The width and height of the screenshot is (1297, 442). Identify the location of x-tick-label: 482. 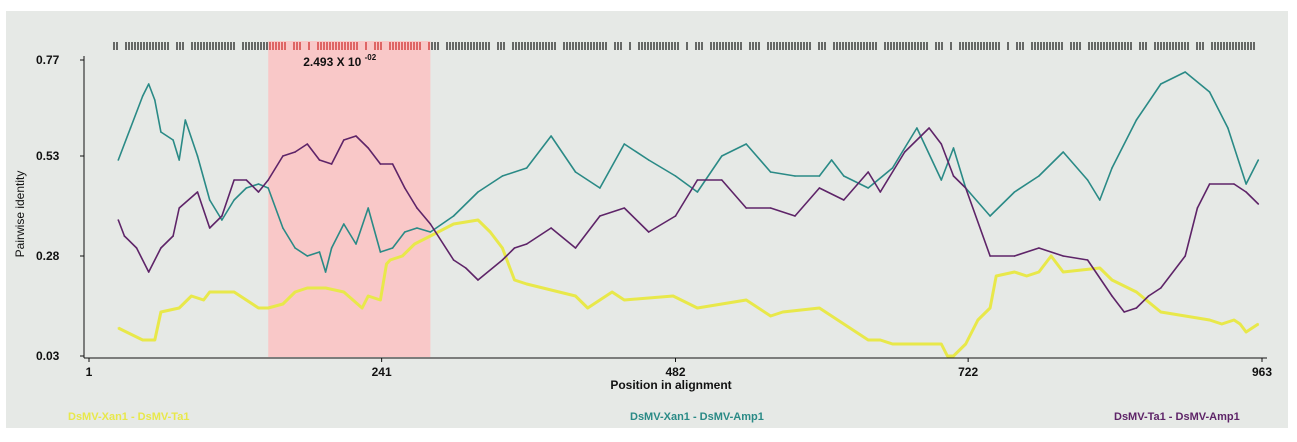
(675, 372).